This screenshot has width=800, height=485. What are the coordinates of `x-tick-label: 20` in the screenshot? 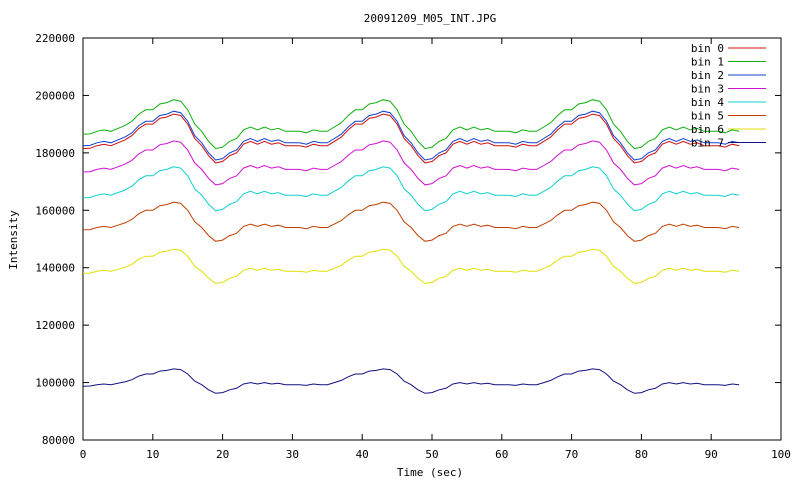 It's located at (222, 454).